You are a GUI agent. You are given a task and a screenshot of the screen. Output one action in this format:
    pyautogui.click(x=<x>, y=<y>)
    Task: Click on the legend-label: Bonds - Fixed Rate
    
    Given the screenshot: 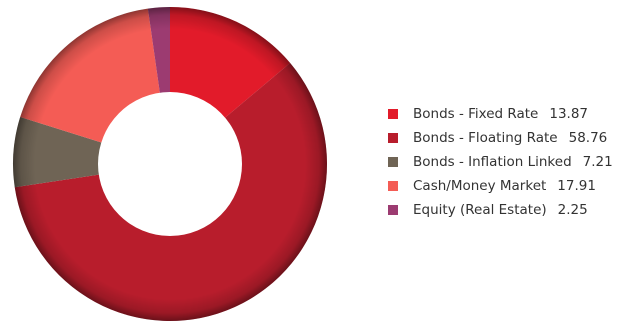 What is the action you would take?
    pyautogui.click(x=476, y=114)
    